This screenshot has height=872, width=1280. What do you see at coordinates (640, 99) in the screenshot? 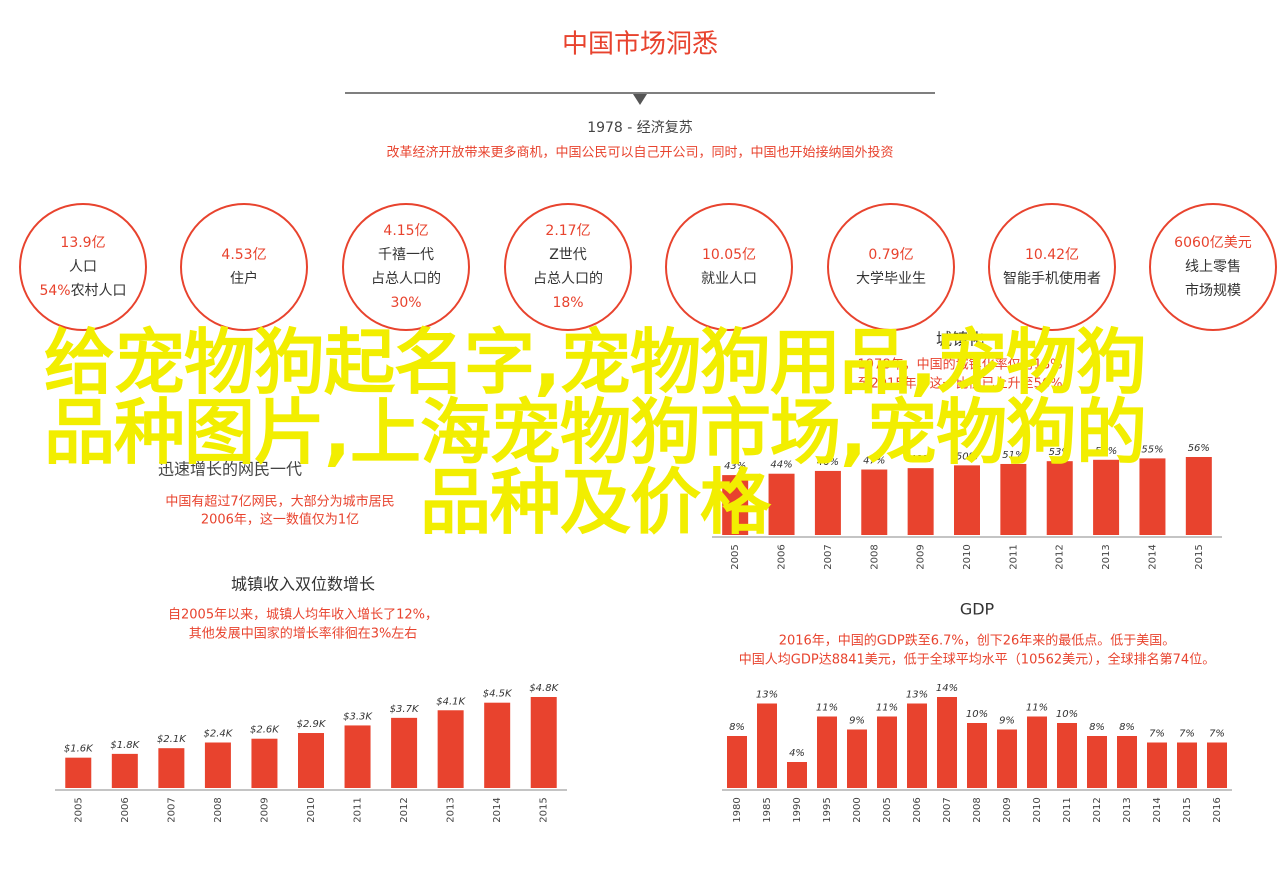
I see `divider-arrow` at bounding box center [640, 99].